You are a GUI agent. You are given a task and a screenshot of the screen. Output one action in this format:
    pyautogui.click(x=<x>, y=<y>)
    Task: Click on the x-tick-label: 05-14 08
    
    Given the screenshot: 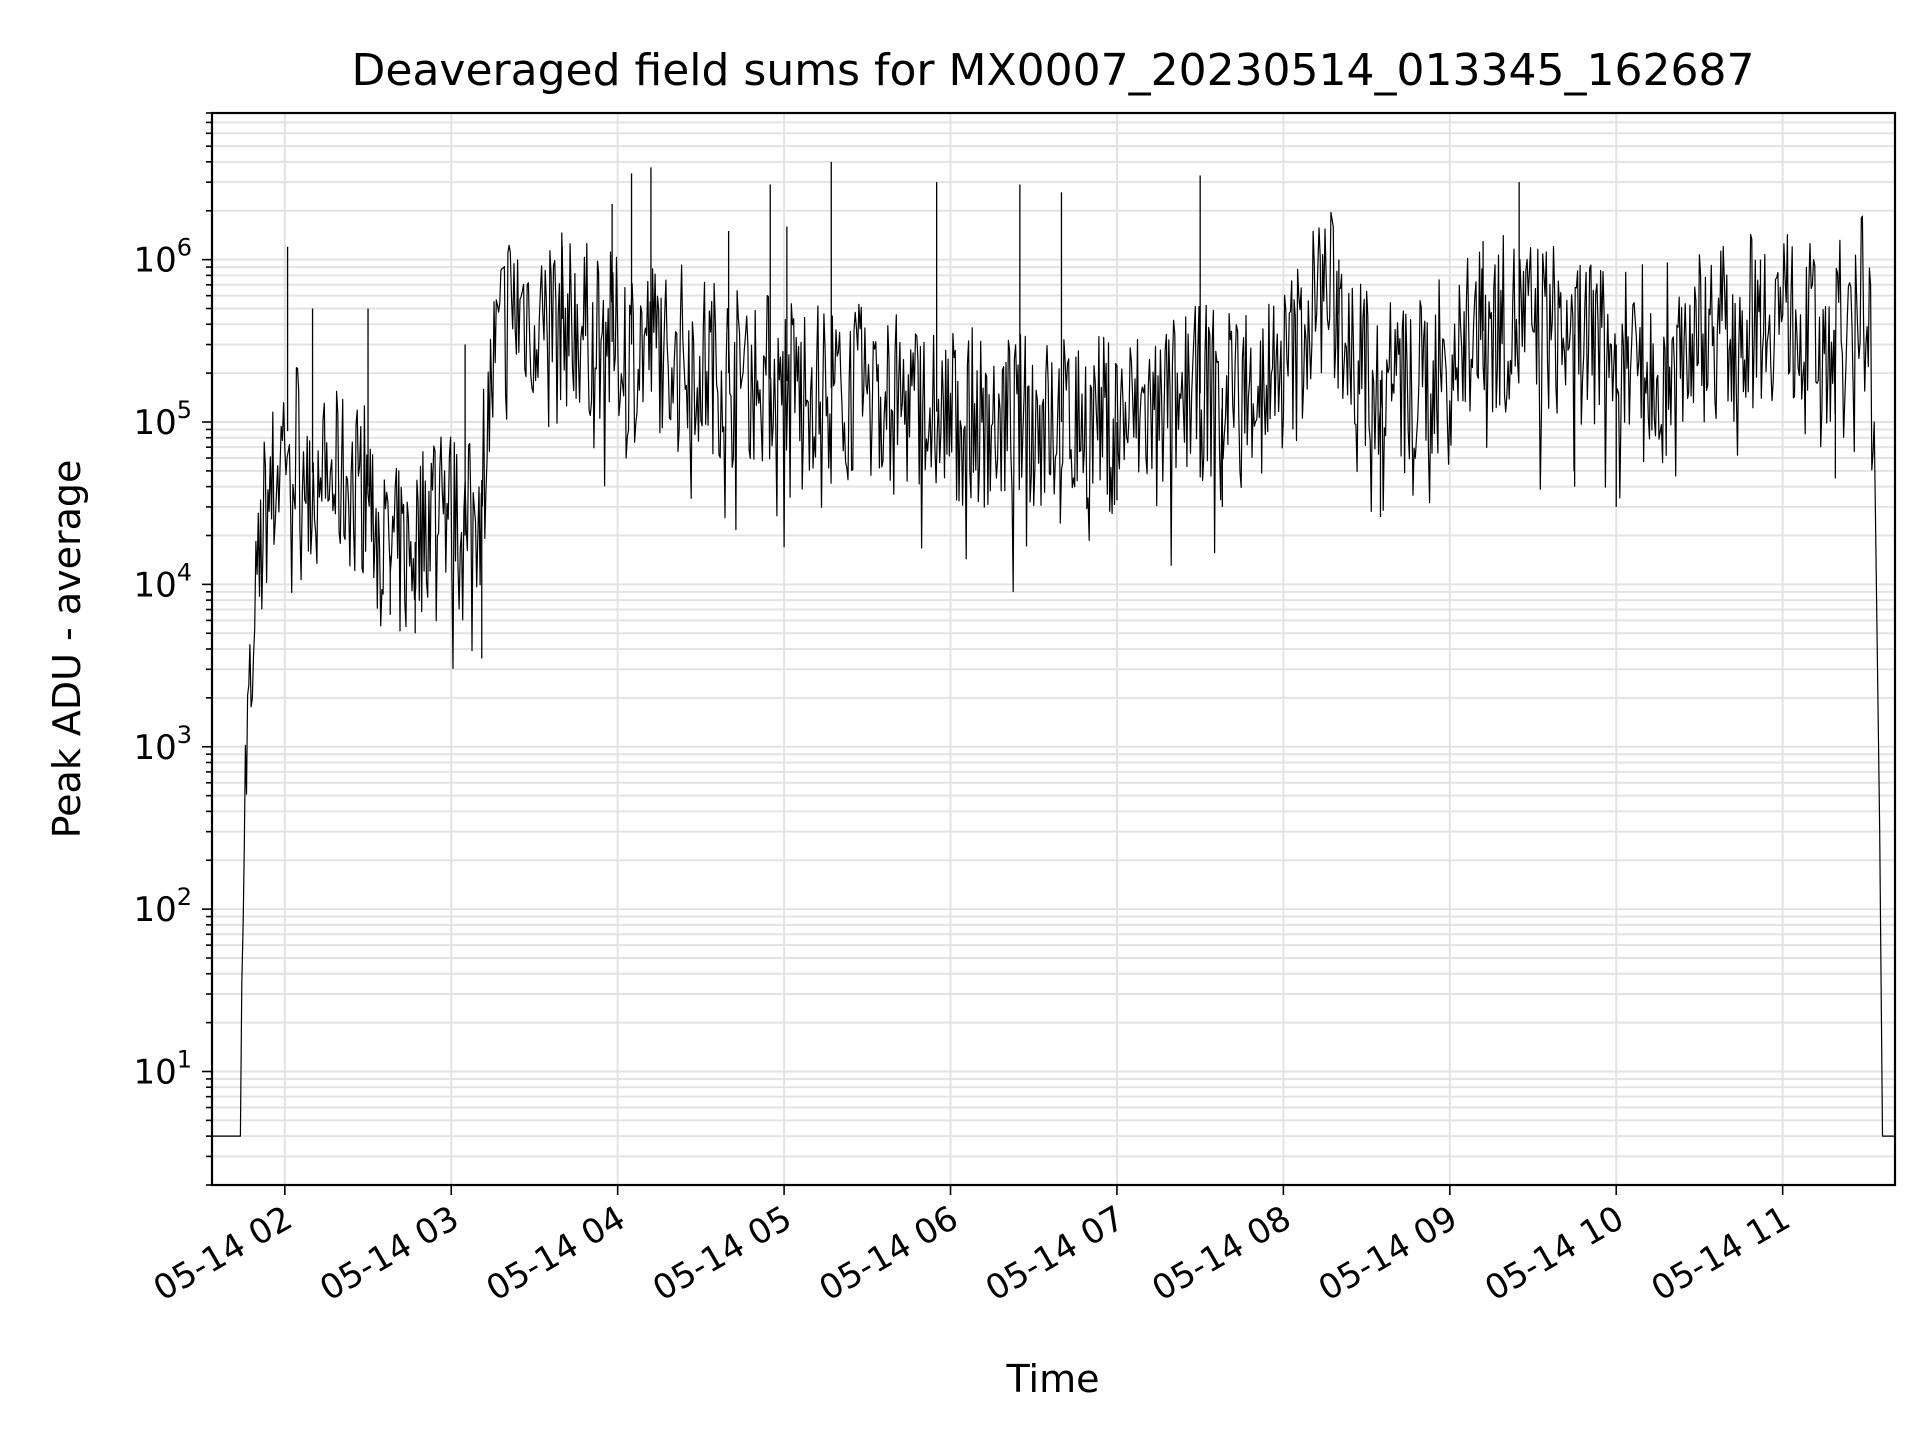 What is the action you would take?
    pyautogui.click(x=1221, y=1253)
    